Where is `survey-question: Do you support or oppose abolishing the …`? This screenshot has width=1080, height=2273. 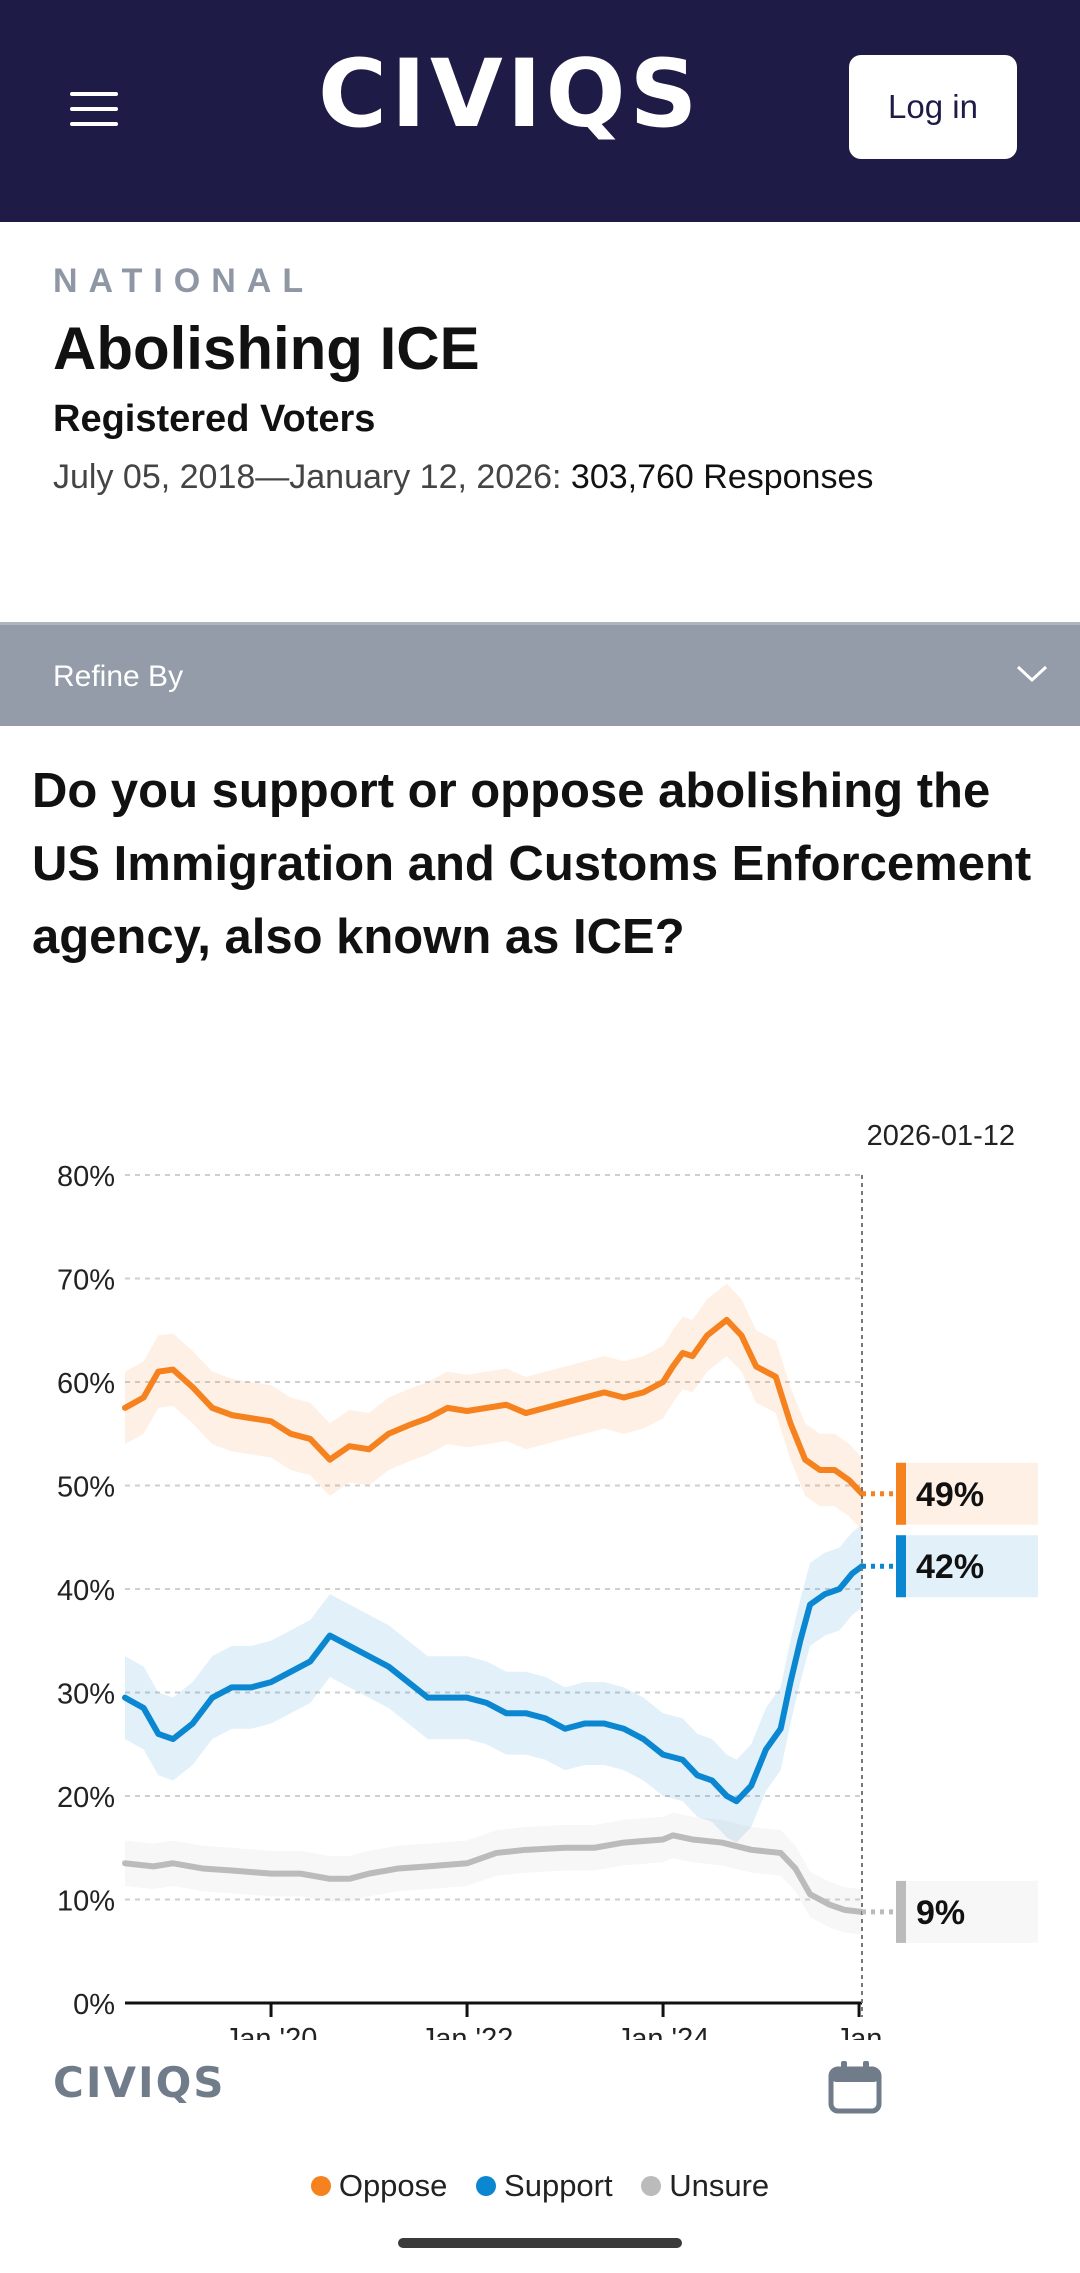
survey-question: Do you support or oppose abolishing the … is located at coordinates (532, 864).